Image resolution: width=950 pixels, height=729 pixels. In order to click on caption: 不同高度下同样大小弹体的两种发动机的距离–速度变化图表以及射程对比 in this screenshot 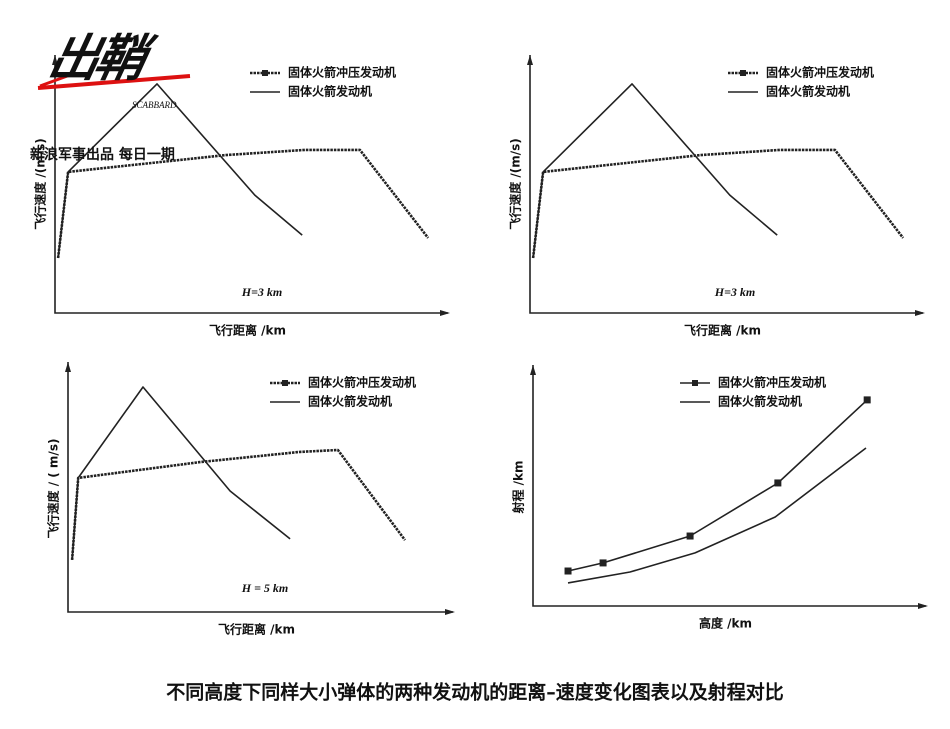, I will do `click(475, 692)`.